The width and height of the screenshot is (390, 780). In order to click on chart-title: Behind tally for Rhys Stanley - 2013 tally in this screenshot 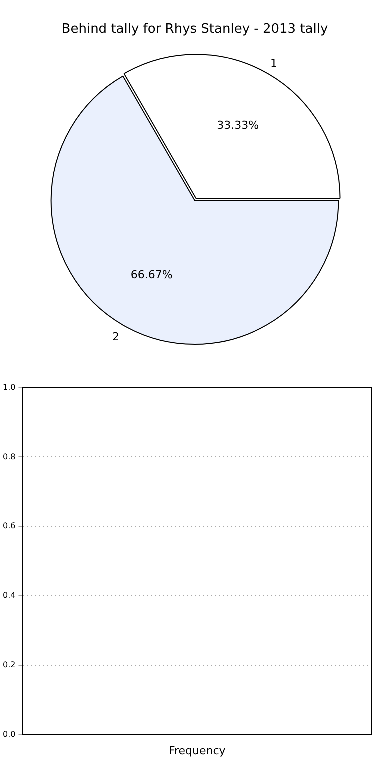, I will do `click(195, 30)`.